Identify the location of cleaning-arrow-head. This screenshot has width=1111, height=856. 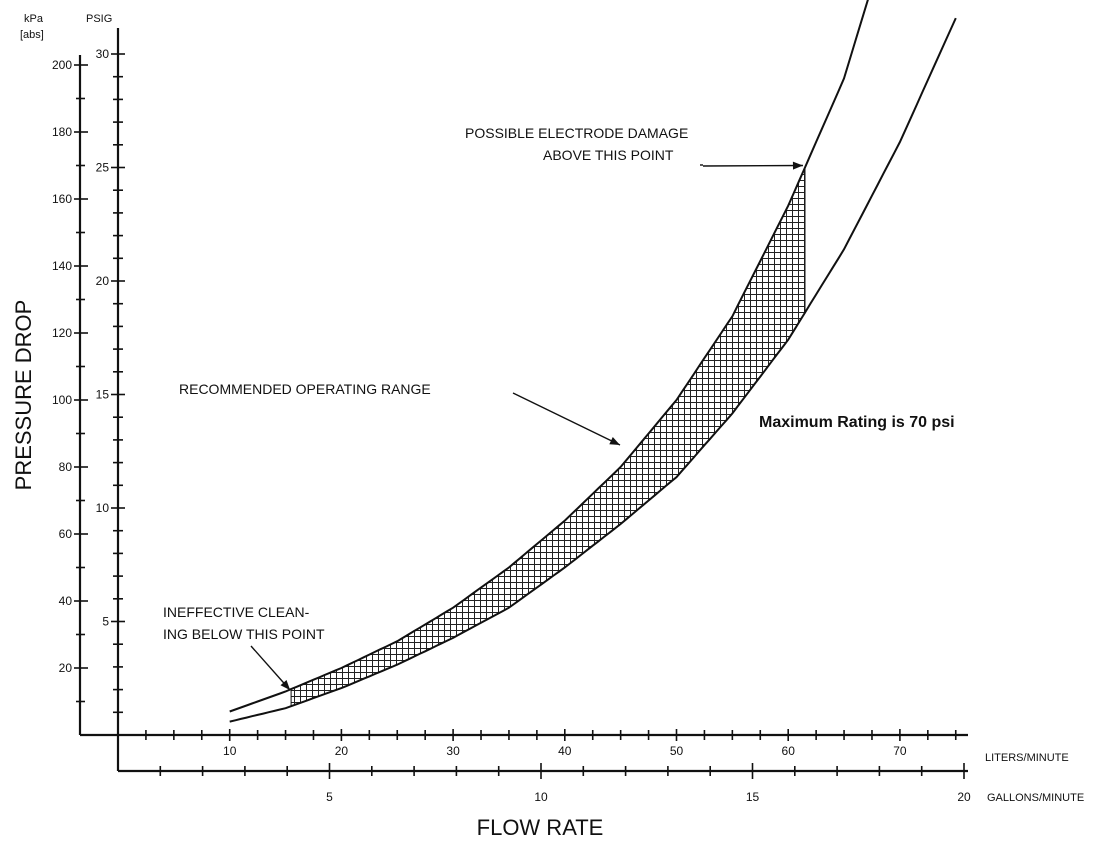
(285, 685).